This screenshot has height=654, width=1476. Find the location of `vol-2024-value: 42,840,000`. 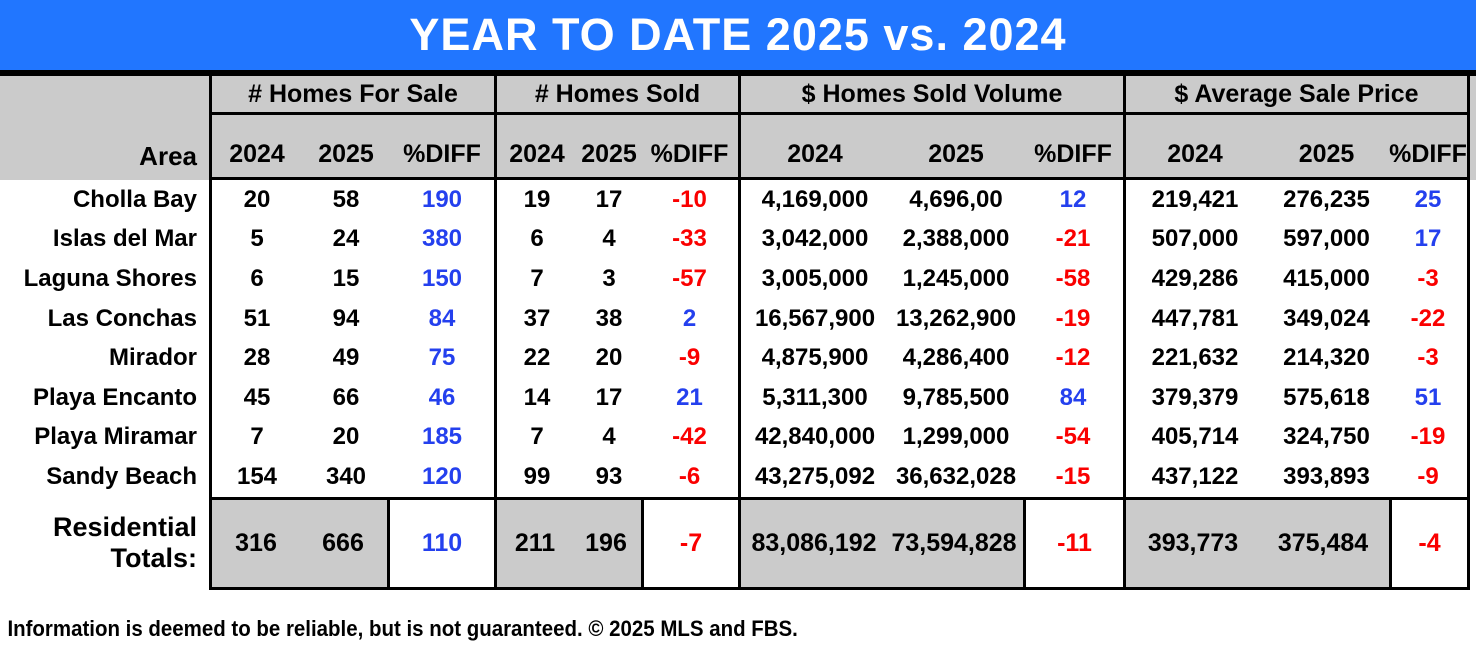

vol-2024-value: 42,840,000 is located at coordinates (815, 437).